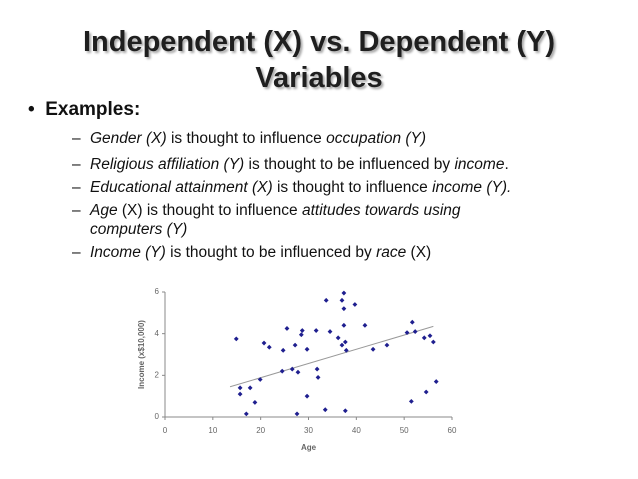 The width and height of the screenshot is (638, 479). Describe the element at coordinates (165, 430) in the screenshot. I see `x-tick-label: 0` at that location.